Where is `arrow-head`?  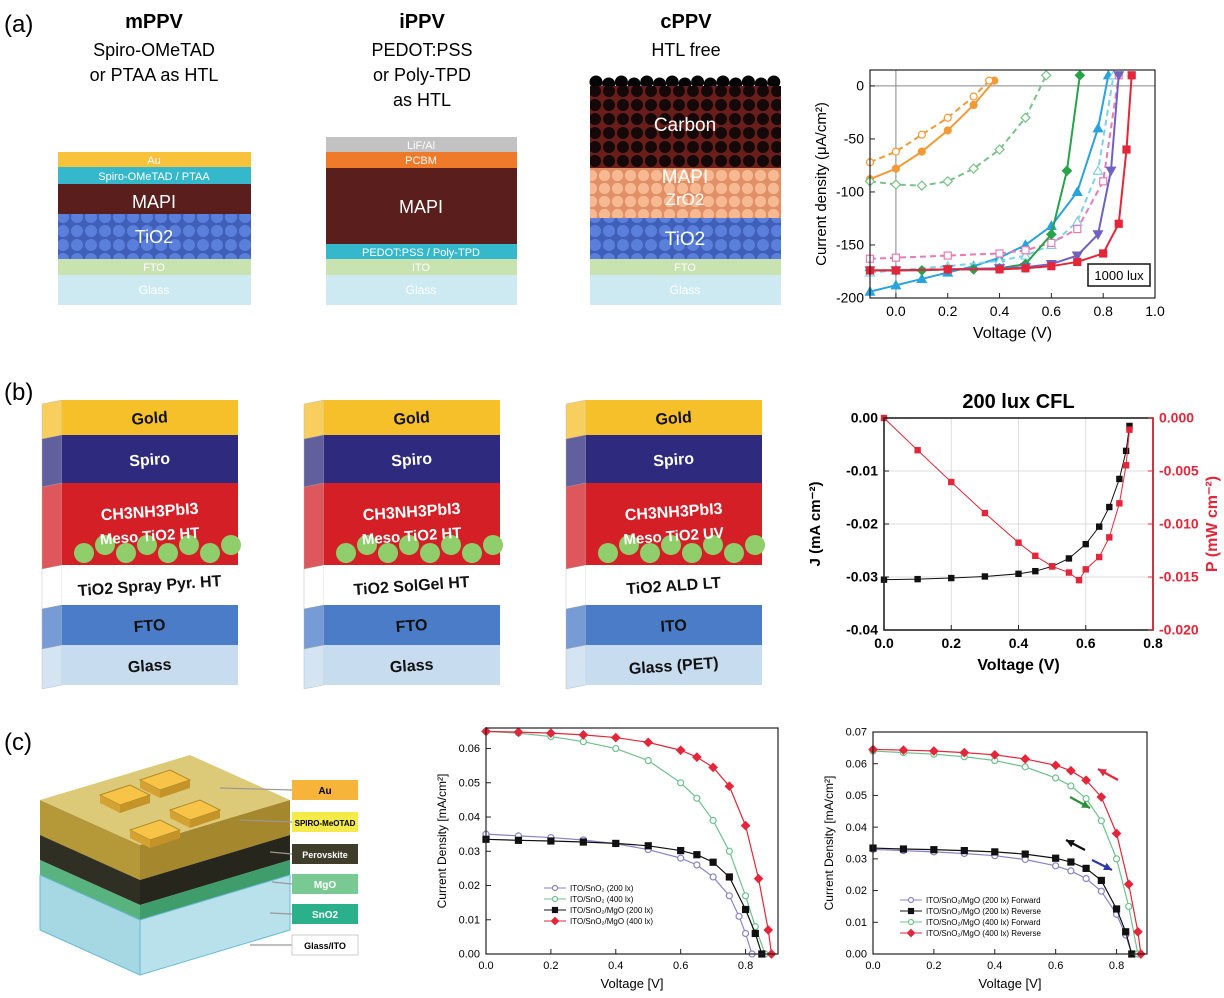 arrow-head is located at coordinates (1085, 804).